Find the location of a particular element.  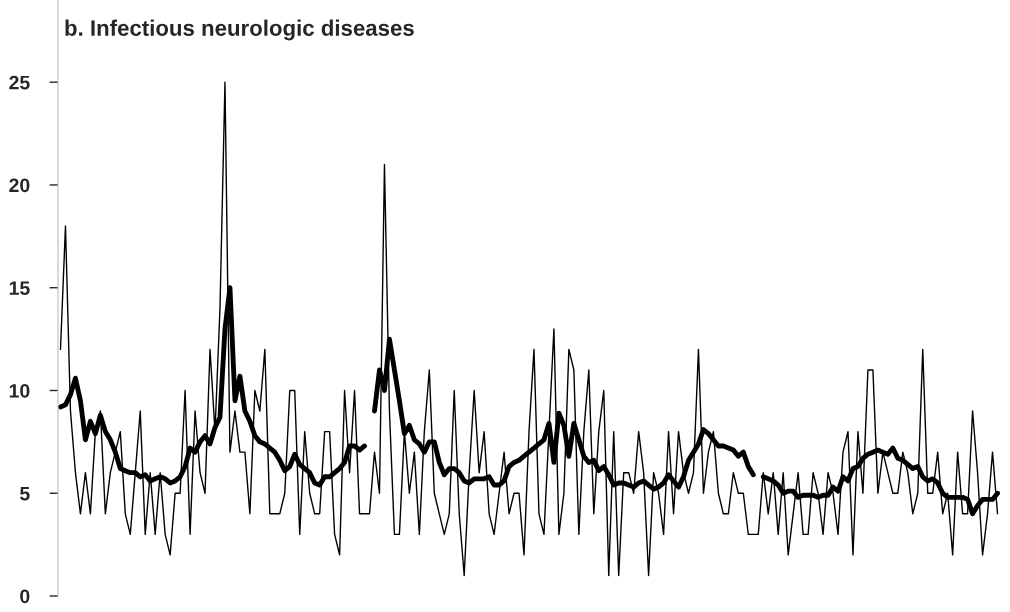

y-tick-label: 20 is located at coordinates (19, 185).